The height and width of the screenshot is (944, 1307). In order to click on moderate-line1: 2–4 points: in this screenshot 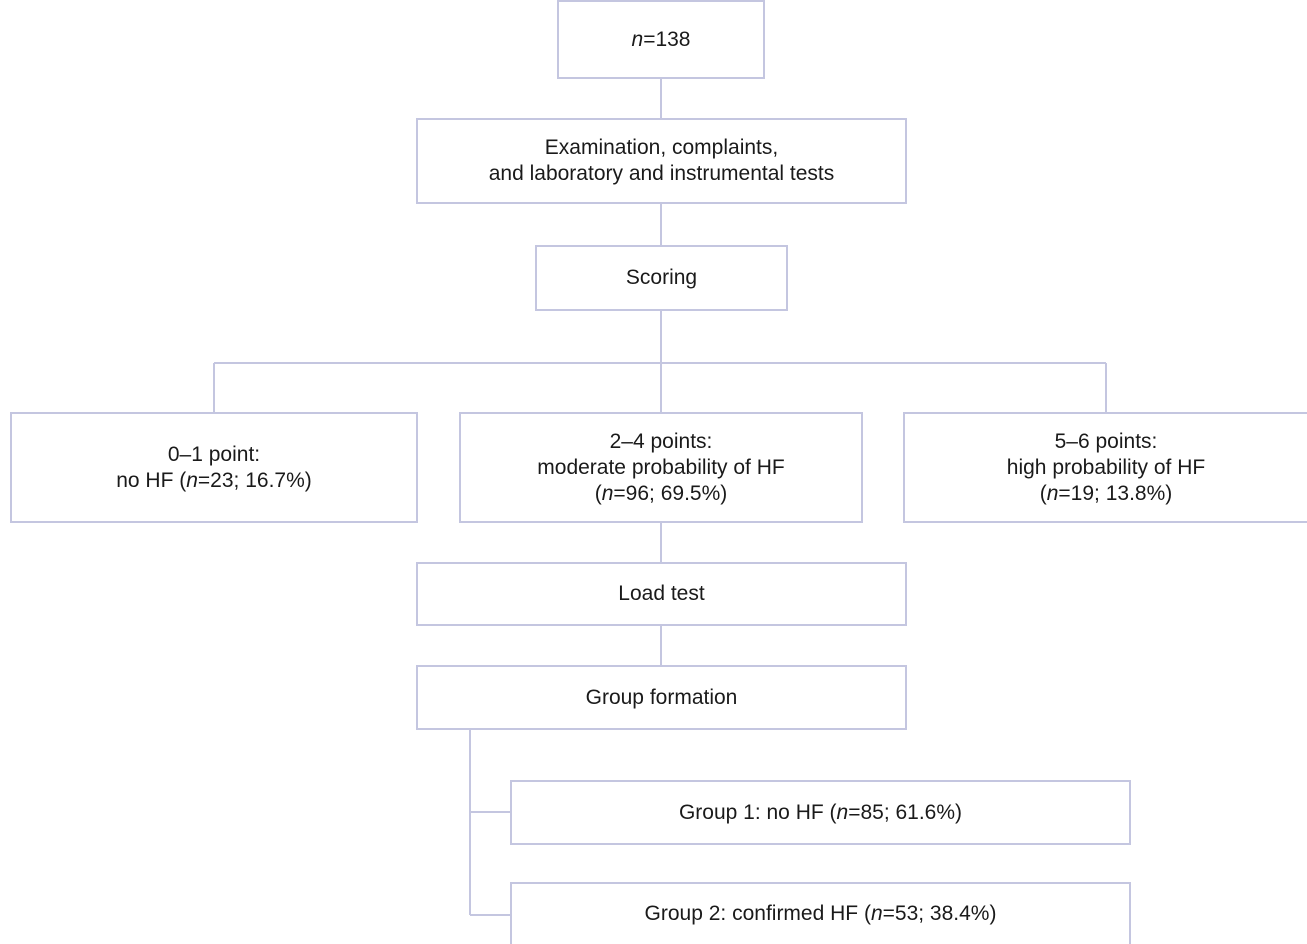, I will do `click(661, 441)`.